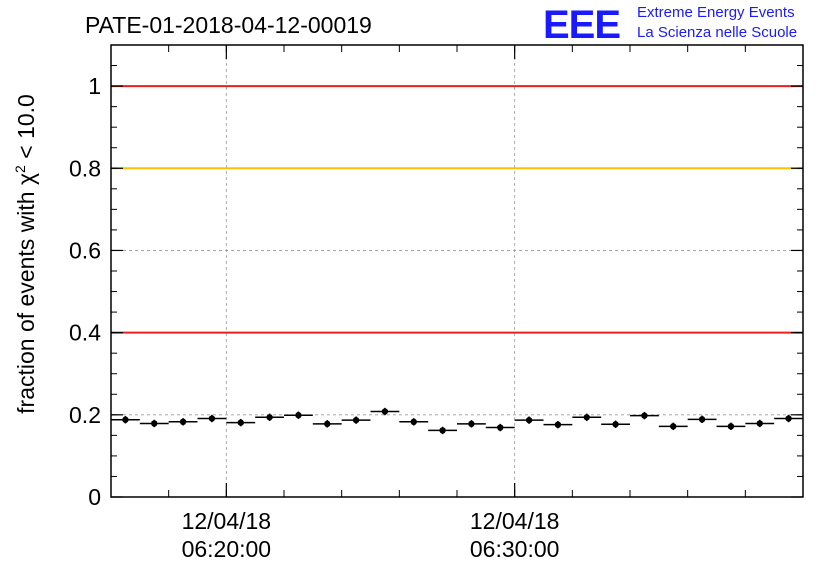 The width and height of the screenshot is (836, 572). Describe the element at coordinates (228, 25) in the screenshot. I see `chart-title: PATE-01-2018-04-12-00019` at that location.